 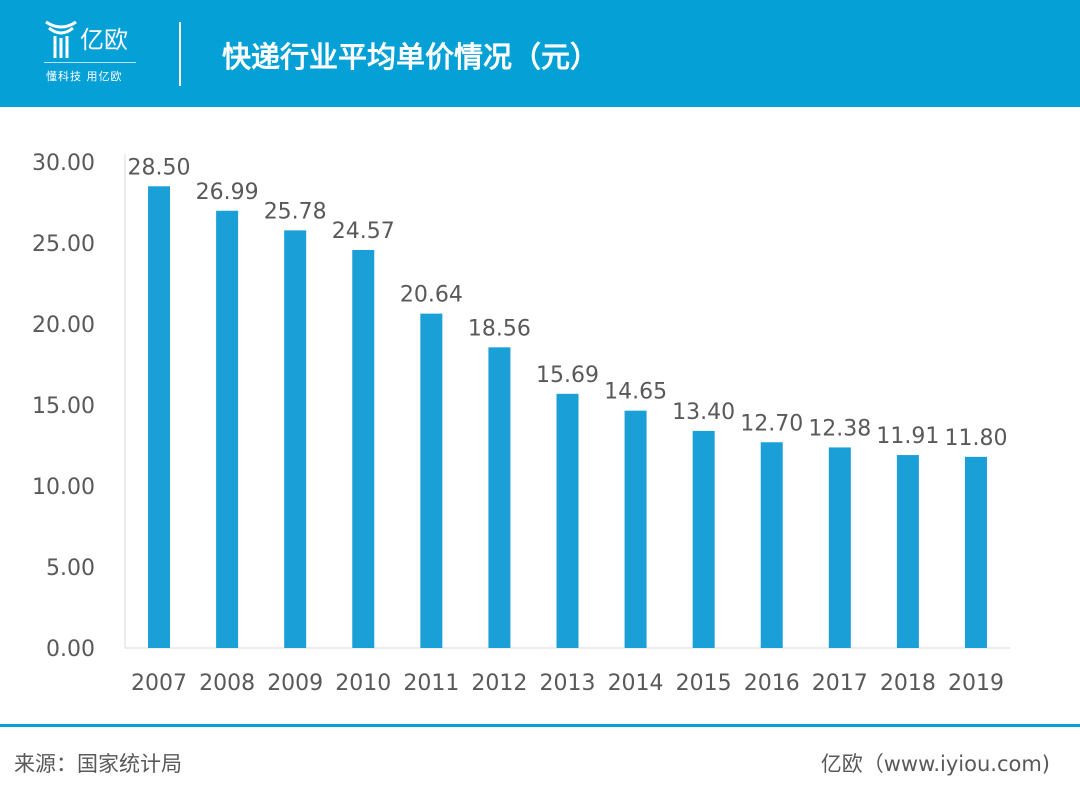 What do you see at coordinates (84, 76) in the screenshot?
I see `logo-tagline: 懂科技 用亿欧` at bounding box center [84, 76].